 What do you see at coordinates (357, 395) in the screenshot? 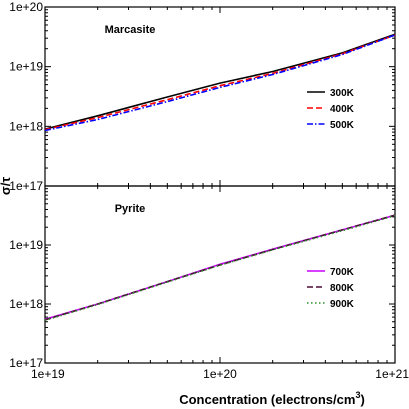
I see `x-axis-label-superscript: 3` at bounding box center [357, 395].